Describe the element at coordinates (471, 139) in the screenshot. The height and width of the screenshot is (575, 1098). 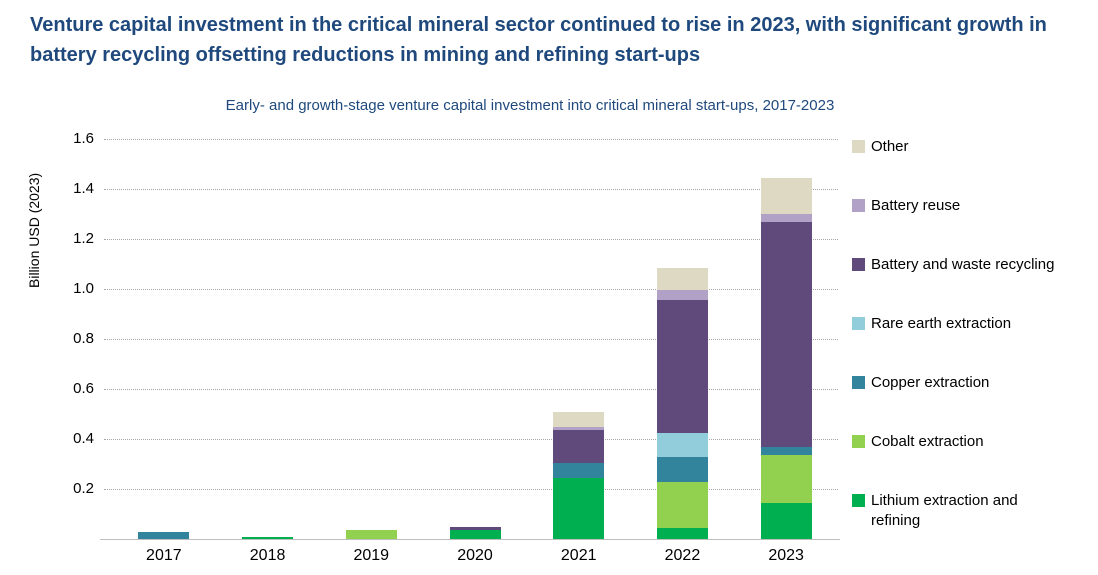
I see `gridline-1.6` at that location.